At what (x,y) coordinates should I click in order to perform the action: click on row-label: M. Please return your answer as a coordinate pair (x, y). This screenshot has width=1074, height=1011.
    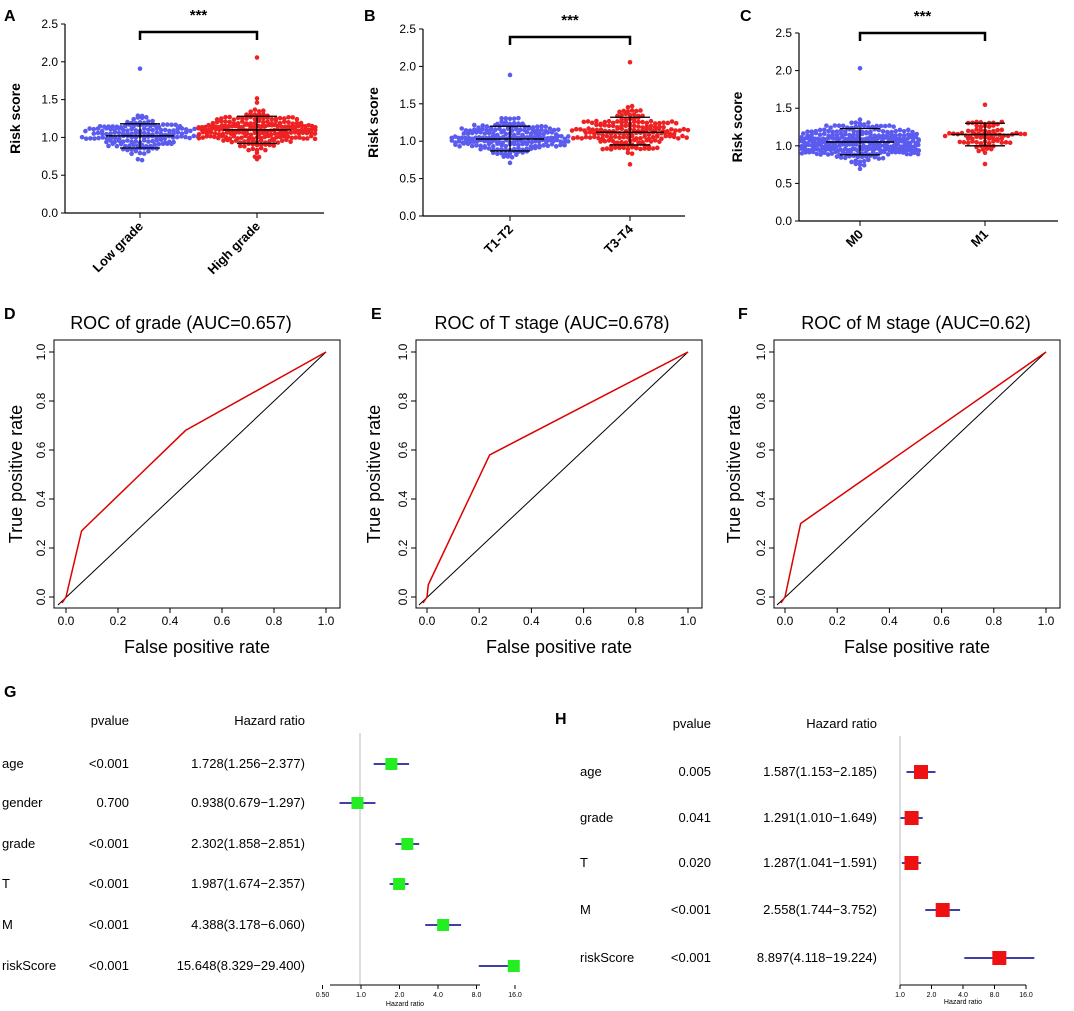
    Looking at the image, I should click on (7, 924).